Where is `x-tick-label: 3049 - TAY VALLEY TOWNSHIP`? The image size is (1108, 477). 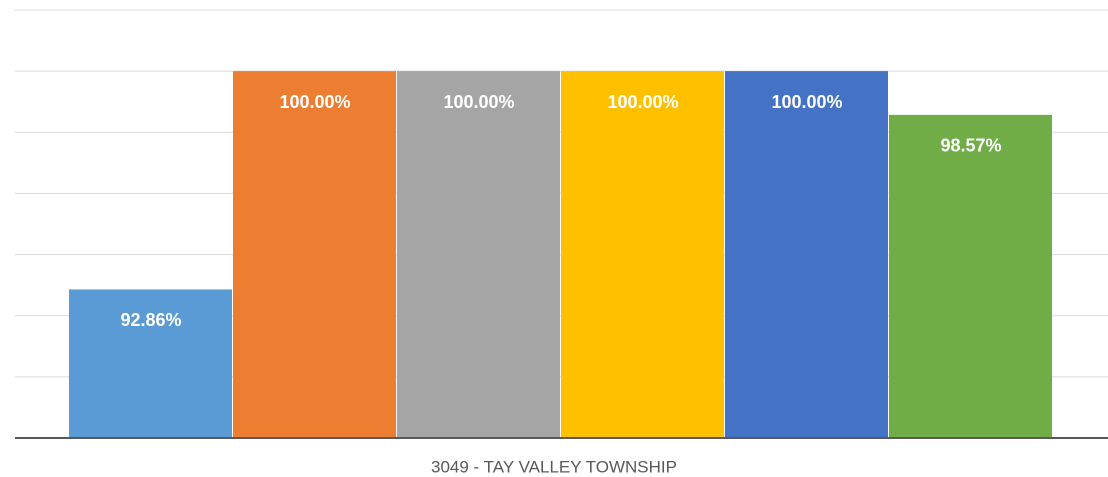
x-tick-label: 3049 - TAY VALLEY TOWNSHIP is located at coordinates (554, 466).